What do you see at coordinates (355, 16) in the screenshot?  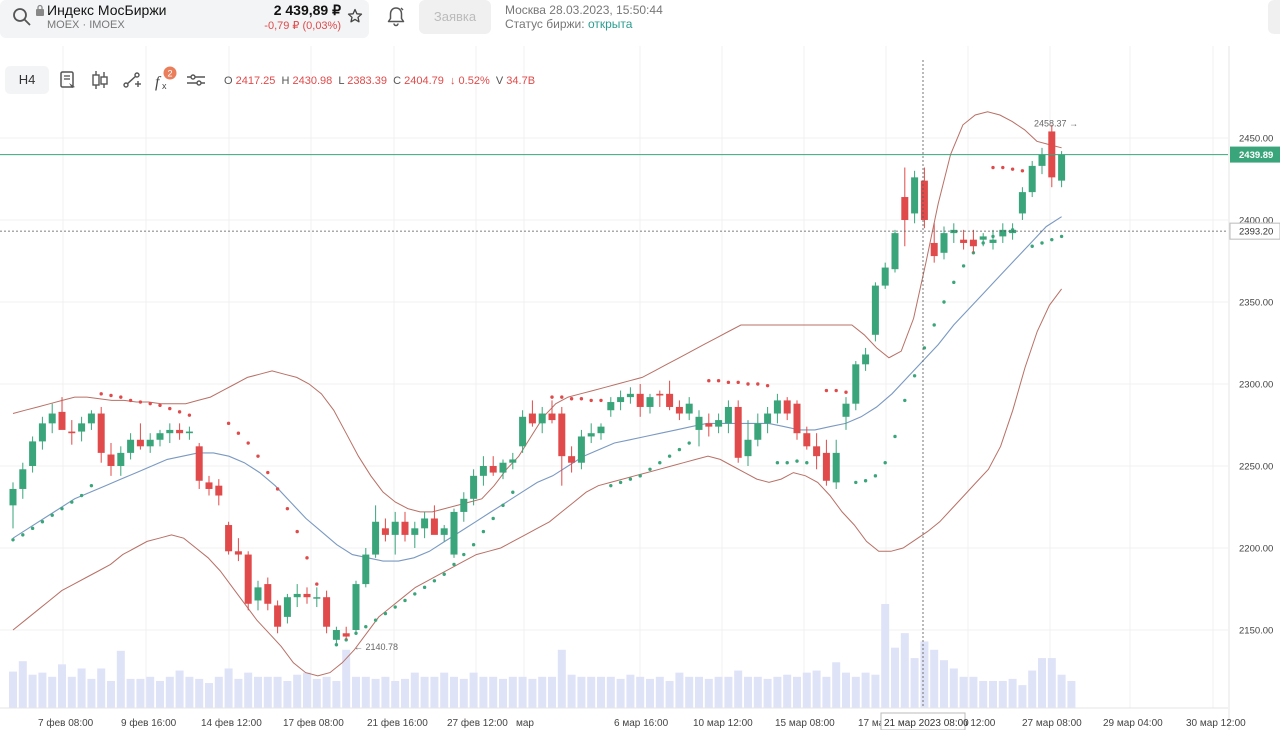 I see `favorite-star-icon` at bounding box center [355, 16].